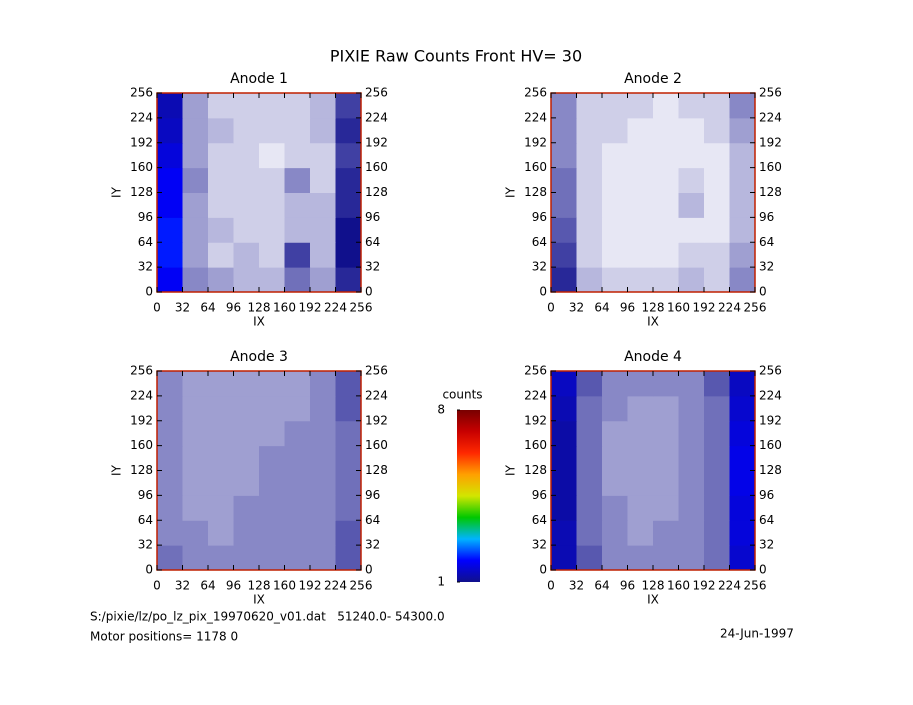  I want to click on y-tick-label-right: 128, so click(770, 192).